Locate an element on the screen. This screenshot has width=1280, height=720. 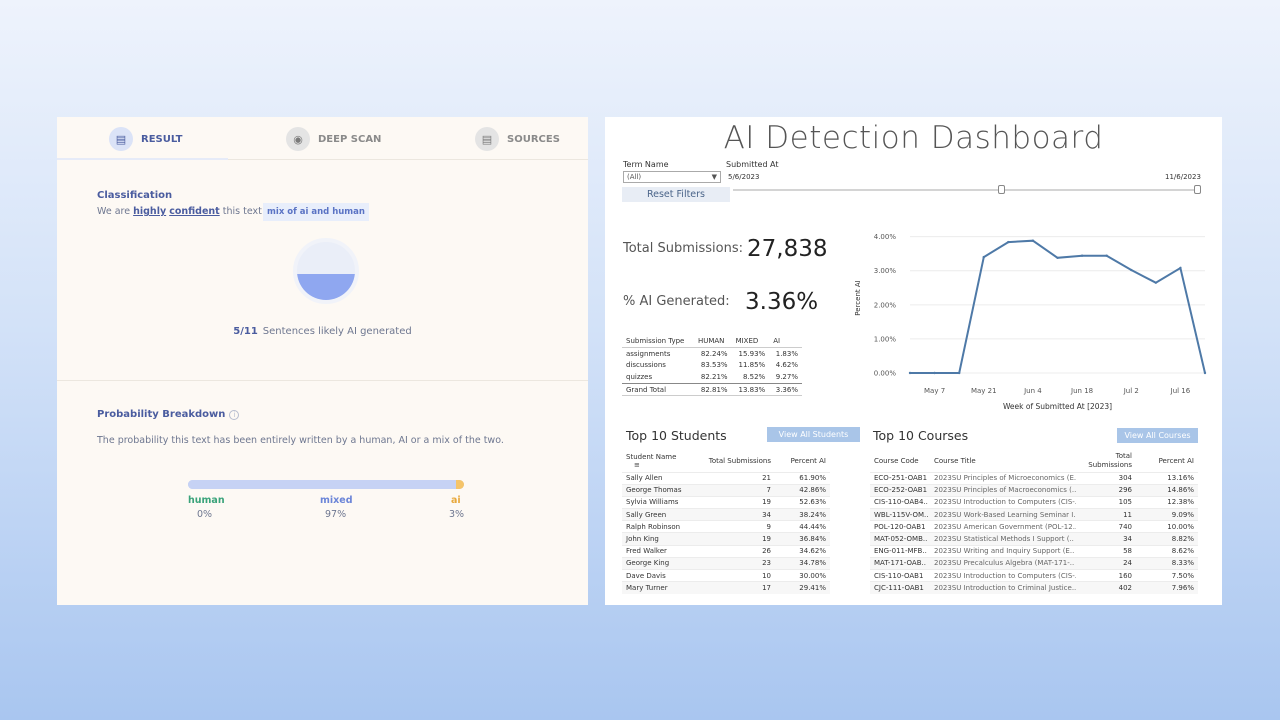
cell: Sally Green is located at coordinates (654, 514).